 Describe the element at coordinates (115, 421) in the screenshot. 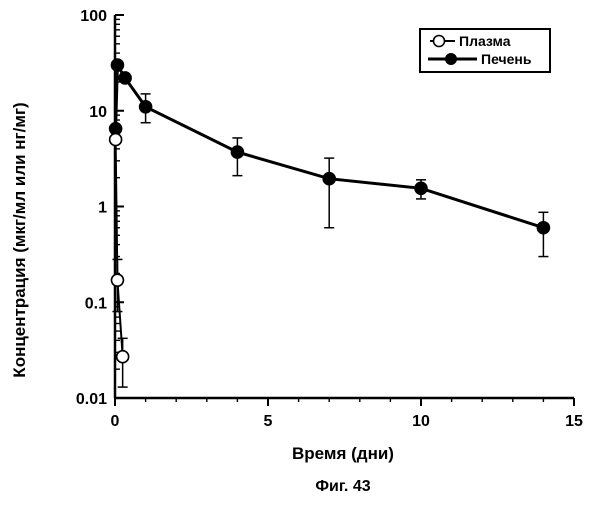

I see `x-tick-label: 0` at that location.